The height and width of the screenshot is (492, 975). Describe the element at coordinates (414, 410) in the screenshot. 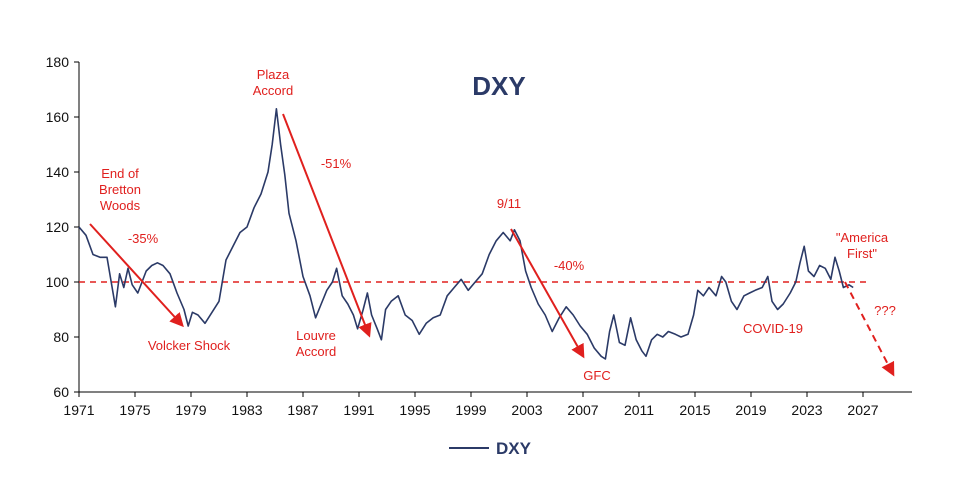

I see `x-tick-label: 1995` at that location.